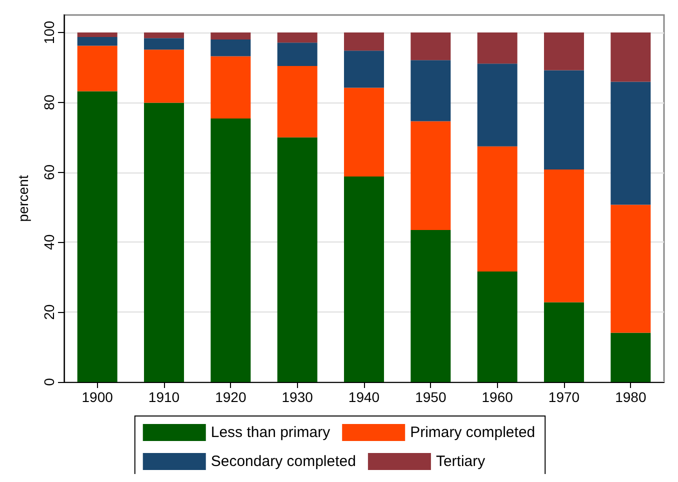 This screenshot has width=678, height=482. I want to click on x-tick-label: 1910, so click(164, 397).